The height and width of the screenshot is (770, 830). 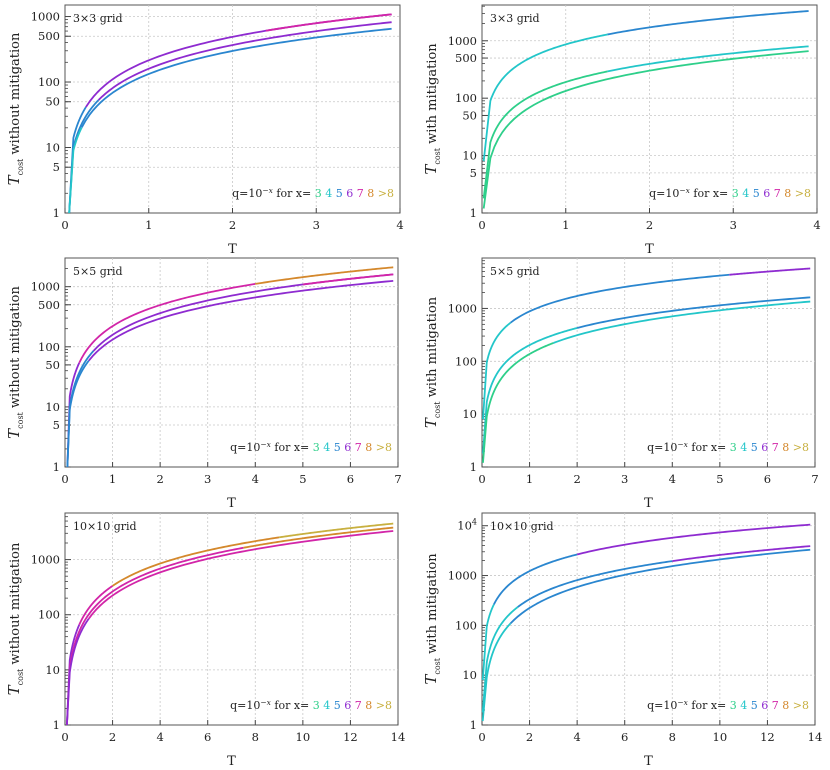 I want to click on panel-title: 10×10 grid, so click(x=105, y=526).